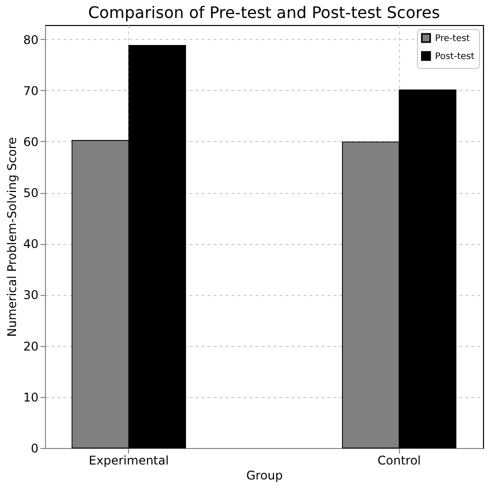  Describe the element at coordinates (30, 39) in the screenshot. I see `y-tick-label: 80` at that location.